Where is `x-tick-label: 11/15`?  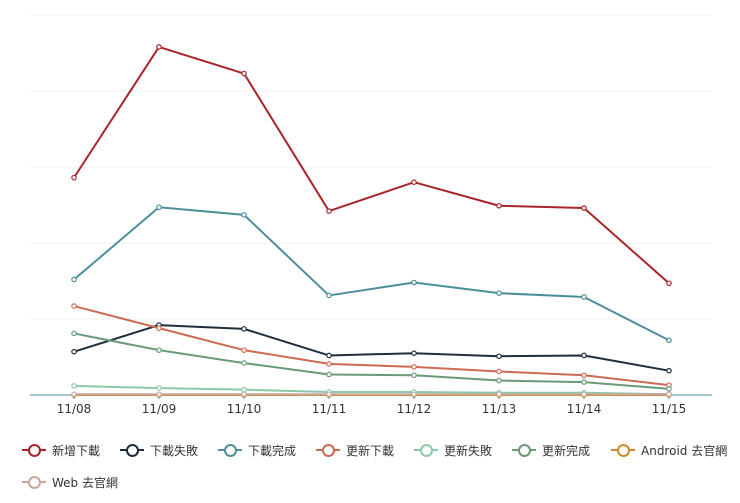 x-tick-label: 11/15 is located at coordinates (669, 409).